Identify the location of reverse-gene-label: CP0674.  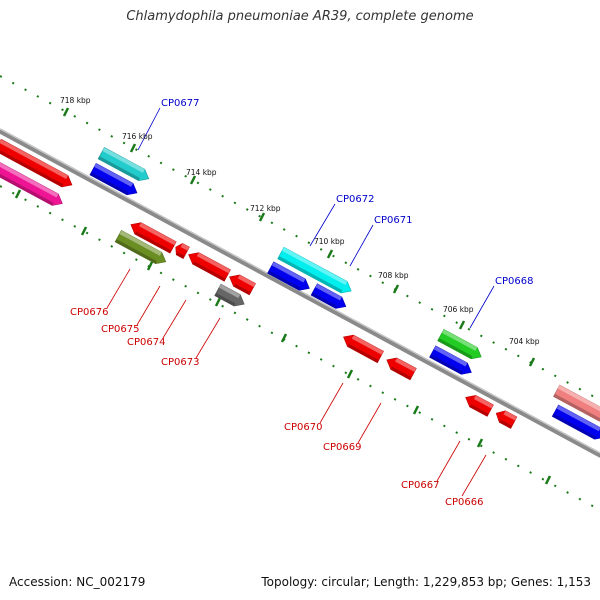
(146, 342).